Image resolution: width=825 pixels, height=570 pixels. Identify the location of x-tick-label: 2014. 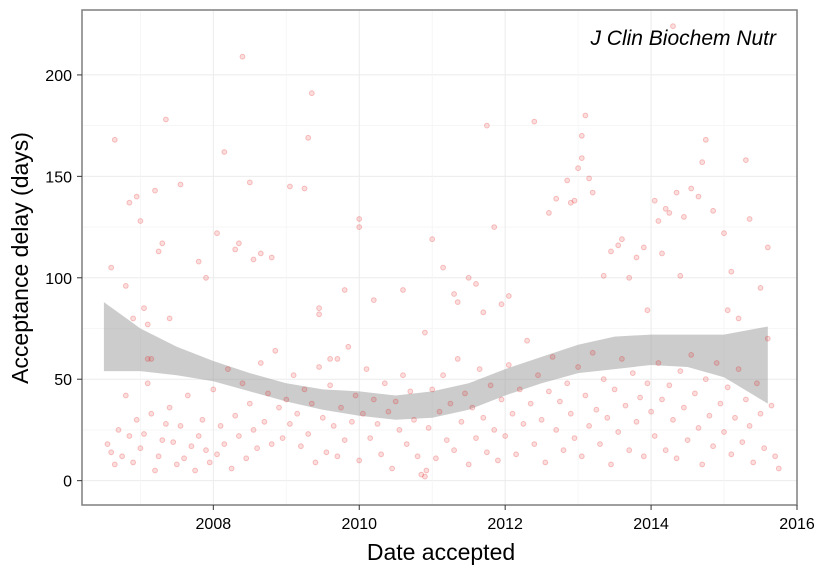
(651, 524).